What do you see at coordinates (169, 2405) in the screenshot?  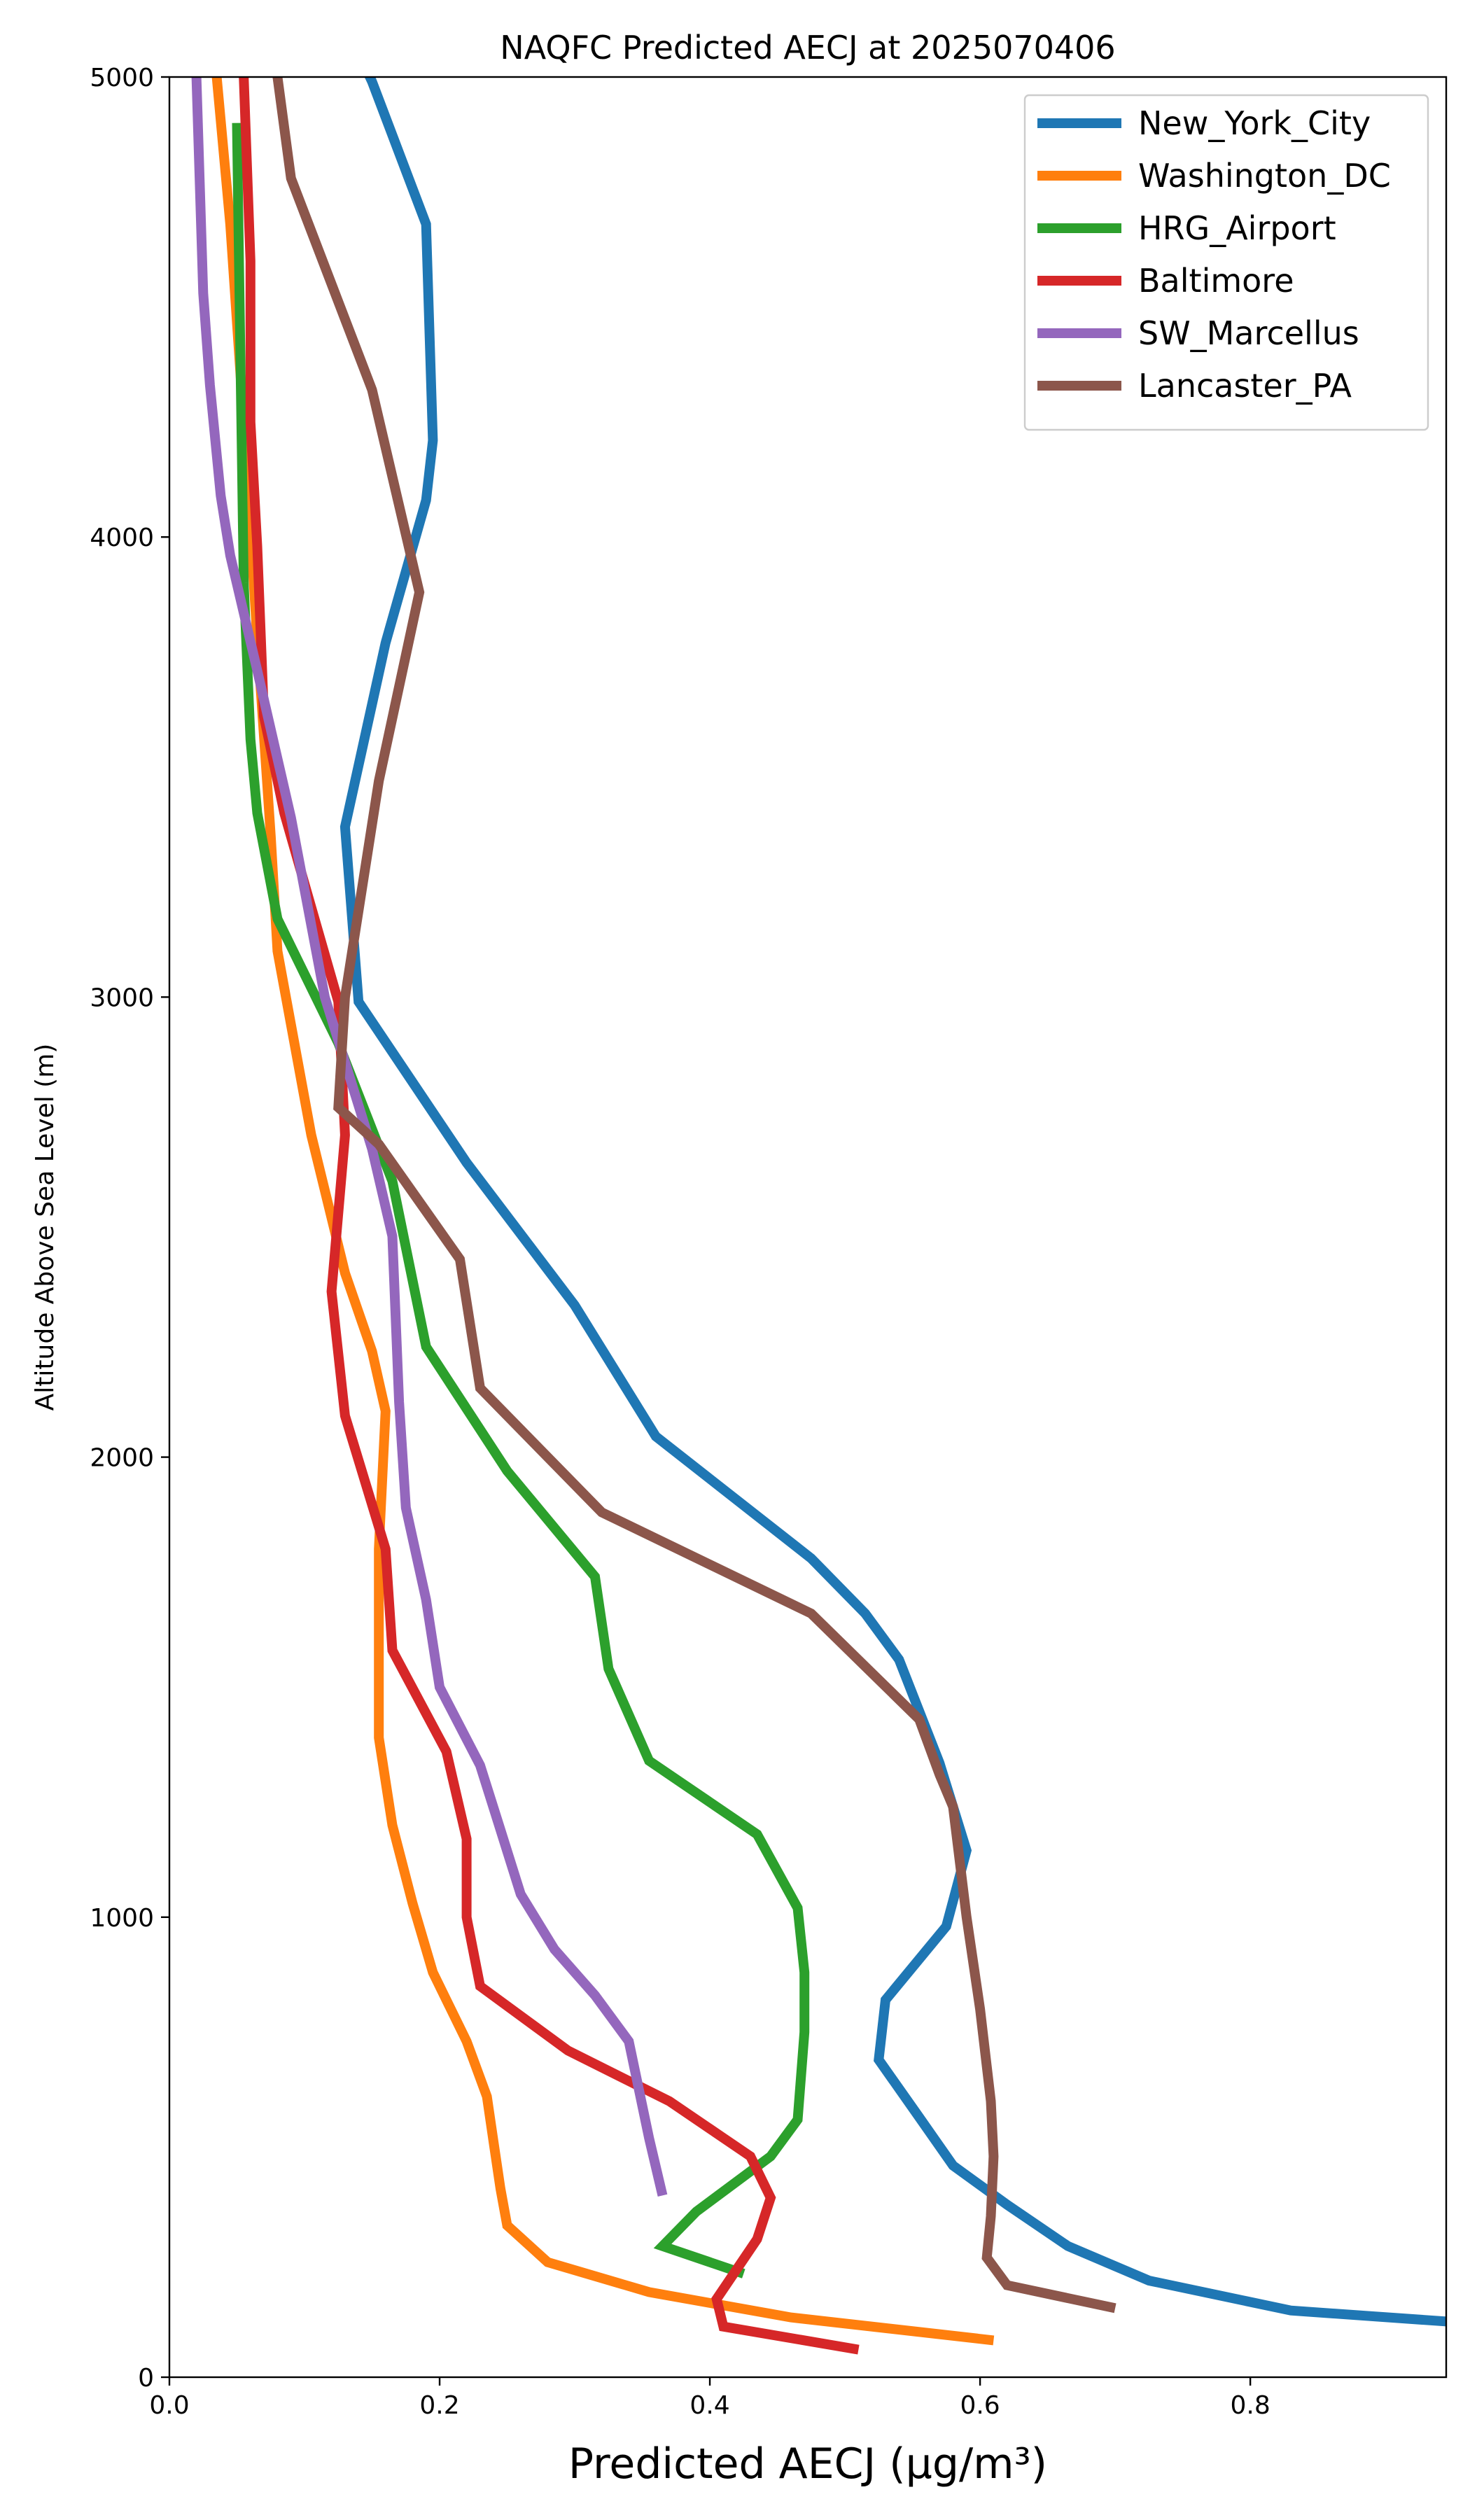 I see `x-tick-label: 0.0` at bounding box center [169, 2405].